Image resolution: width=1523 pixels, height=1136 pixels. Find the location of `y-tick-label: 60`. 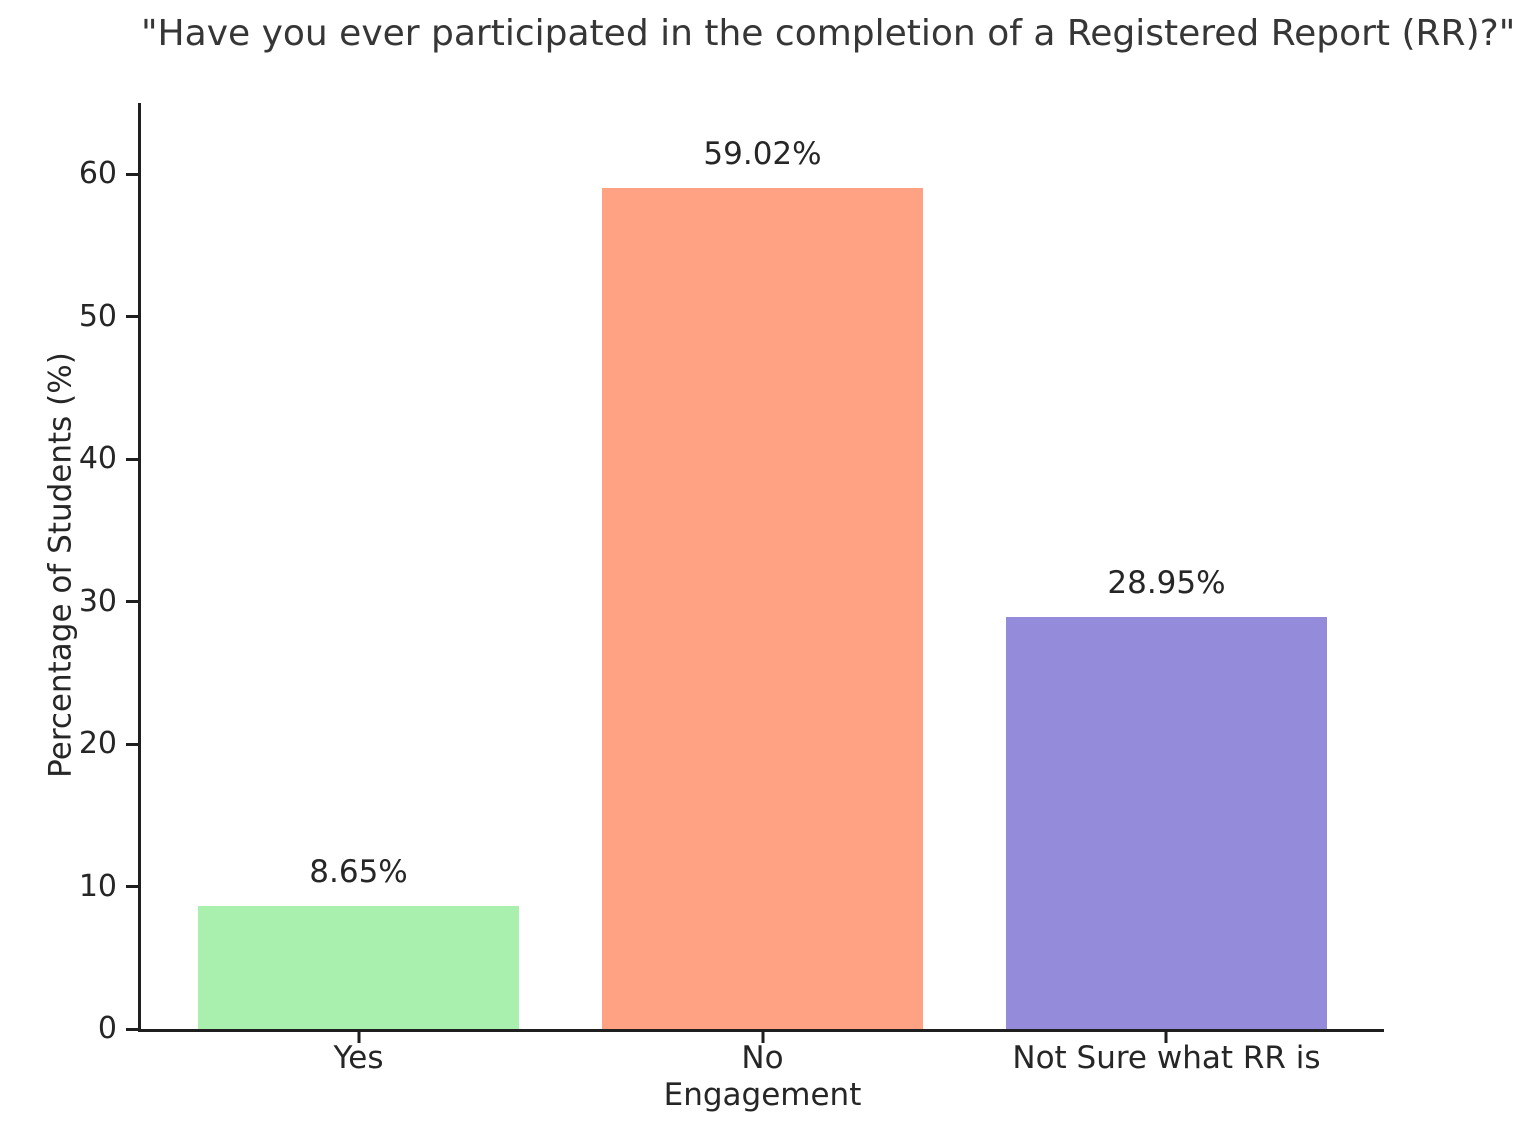

y-tick-label: 60 is located at coordinates (97, 174).